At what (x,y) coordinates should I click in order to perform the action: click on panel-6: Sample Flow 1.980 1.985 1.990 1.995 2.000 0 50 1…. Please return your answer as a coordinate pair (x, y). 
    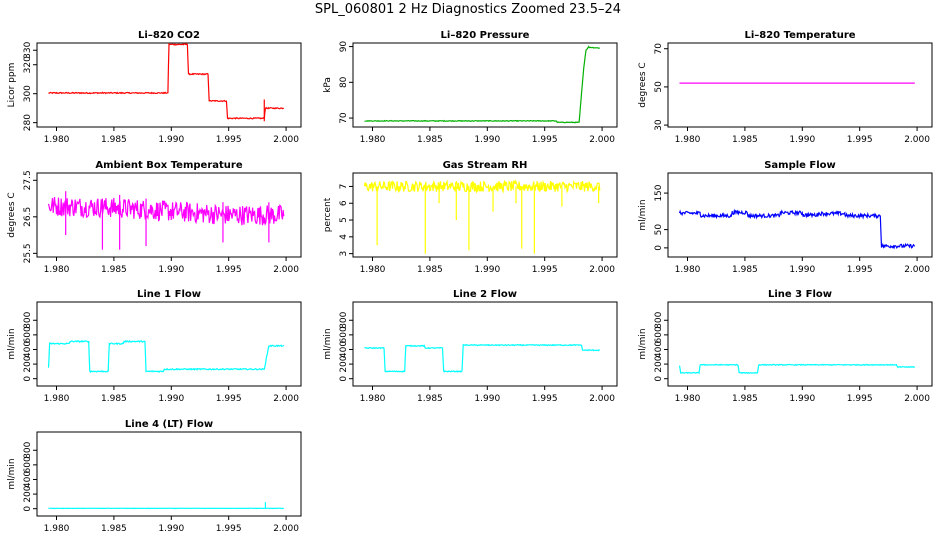
    Looking at the image, I should click on (785, 217).